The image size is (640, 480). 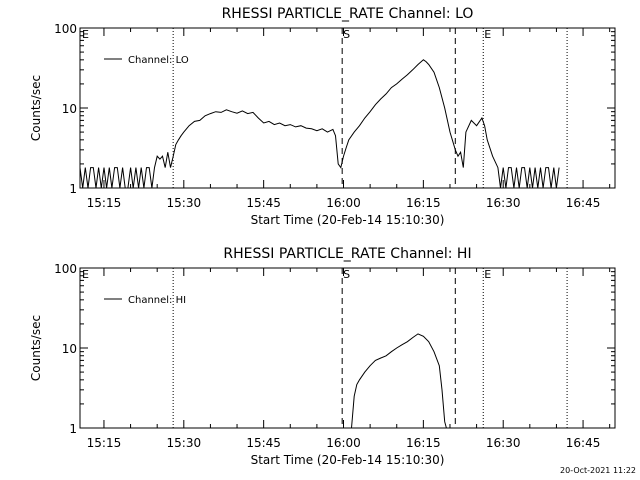 What do you see at coordinates (263, 443) in the screenshot?
I see `panel2-x-tick-label: 15:45` at bounding box center [263, 443].